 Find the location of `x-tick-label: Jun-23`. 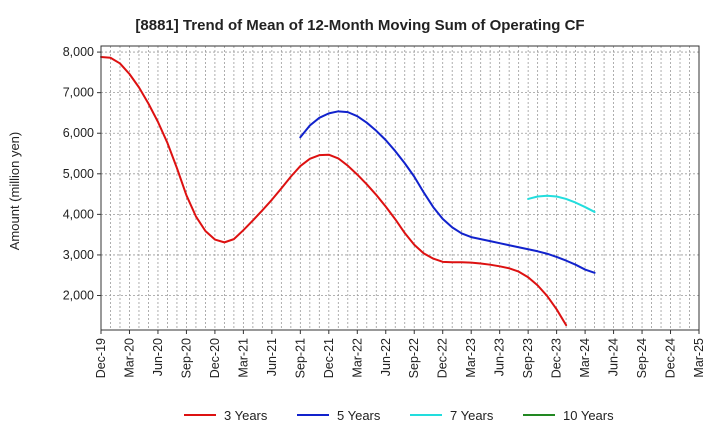

x-tick-label: Jun-23 is located at coordinates (500, 357).